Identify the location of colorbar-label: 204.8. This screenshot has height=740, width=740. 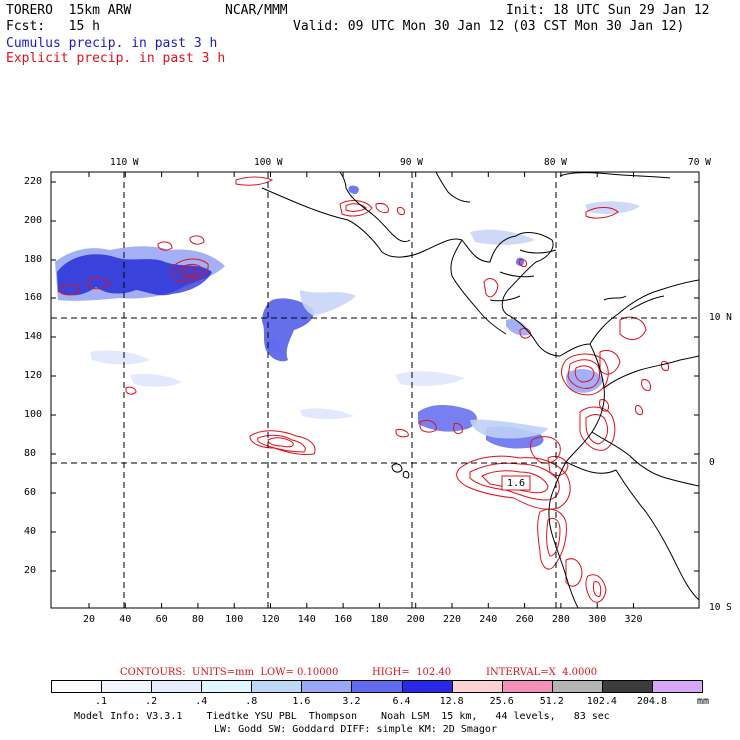
(651, 701).